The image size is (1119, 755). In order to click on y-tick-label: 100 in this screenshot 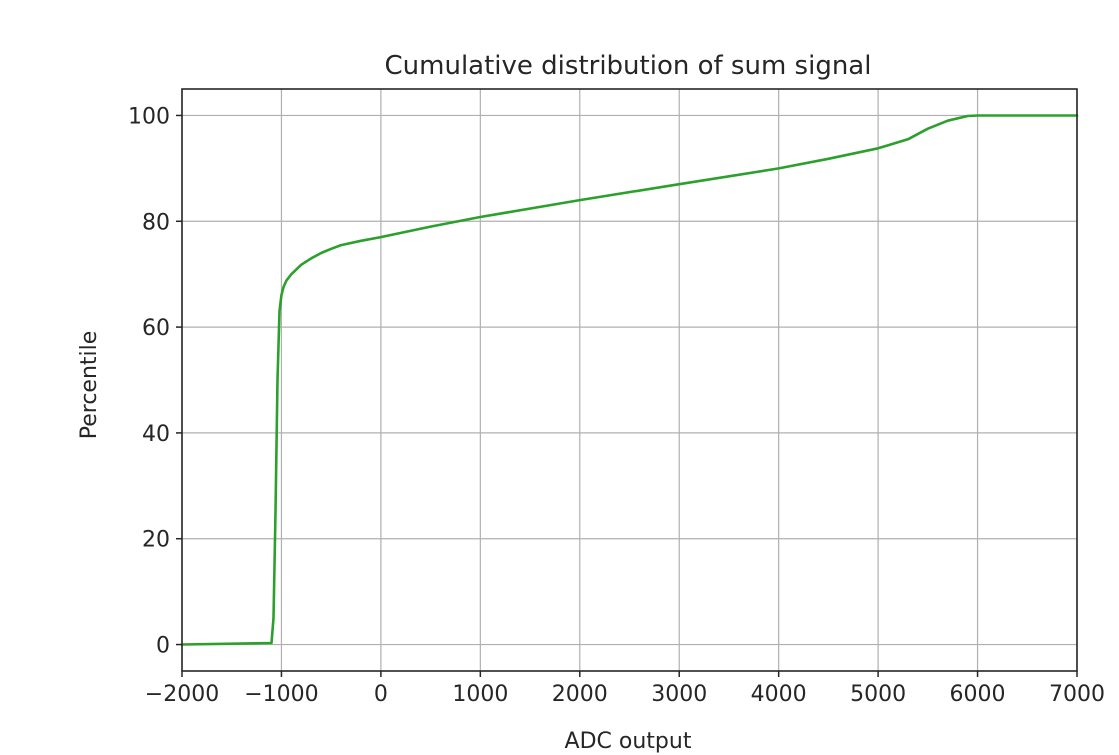, I will do `click(149, 116)`.